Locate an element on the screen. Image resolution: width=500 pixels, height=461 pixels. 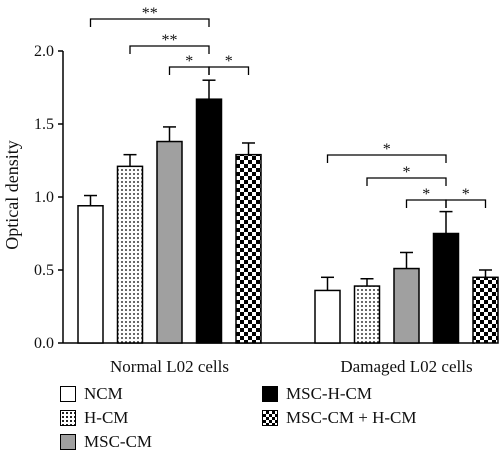
y-tick-label: 2.0 is located at coordinates (44, 51).